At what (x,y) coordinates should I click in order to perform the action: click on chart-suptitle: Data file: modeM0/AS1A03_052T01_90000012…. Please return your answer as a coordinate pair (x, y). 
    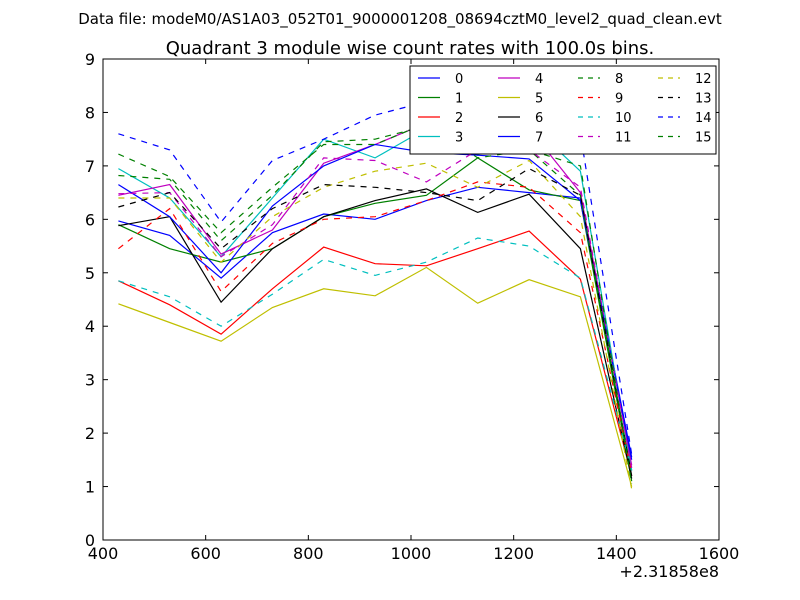
    Looking at the image, I should click on (400, 19).